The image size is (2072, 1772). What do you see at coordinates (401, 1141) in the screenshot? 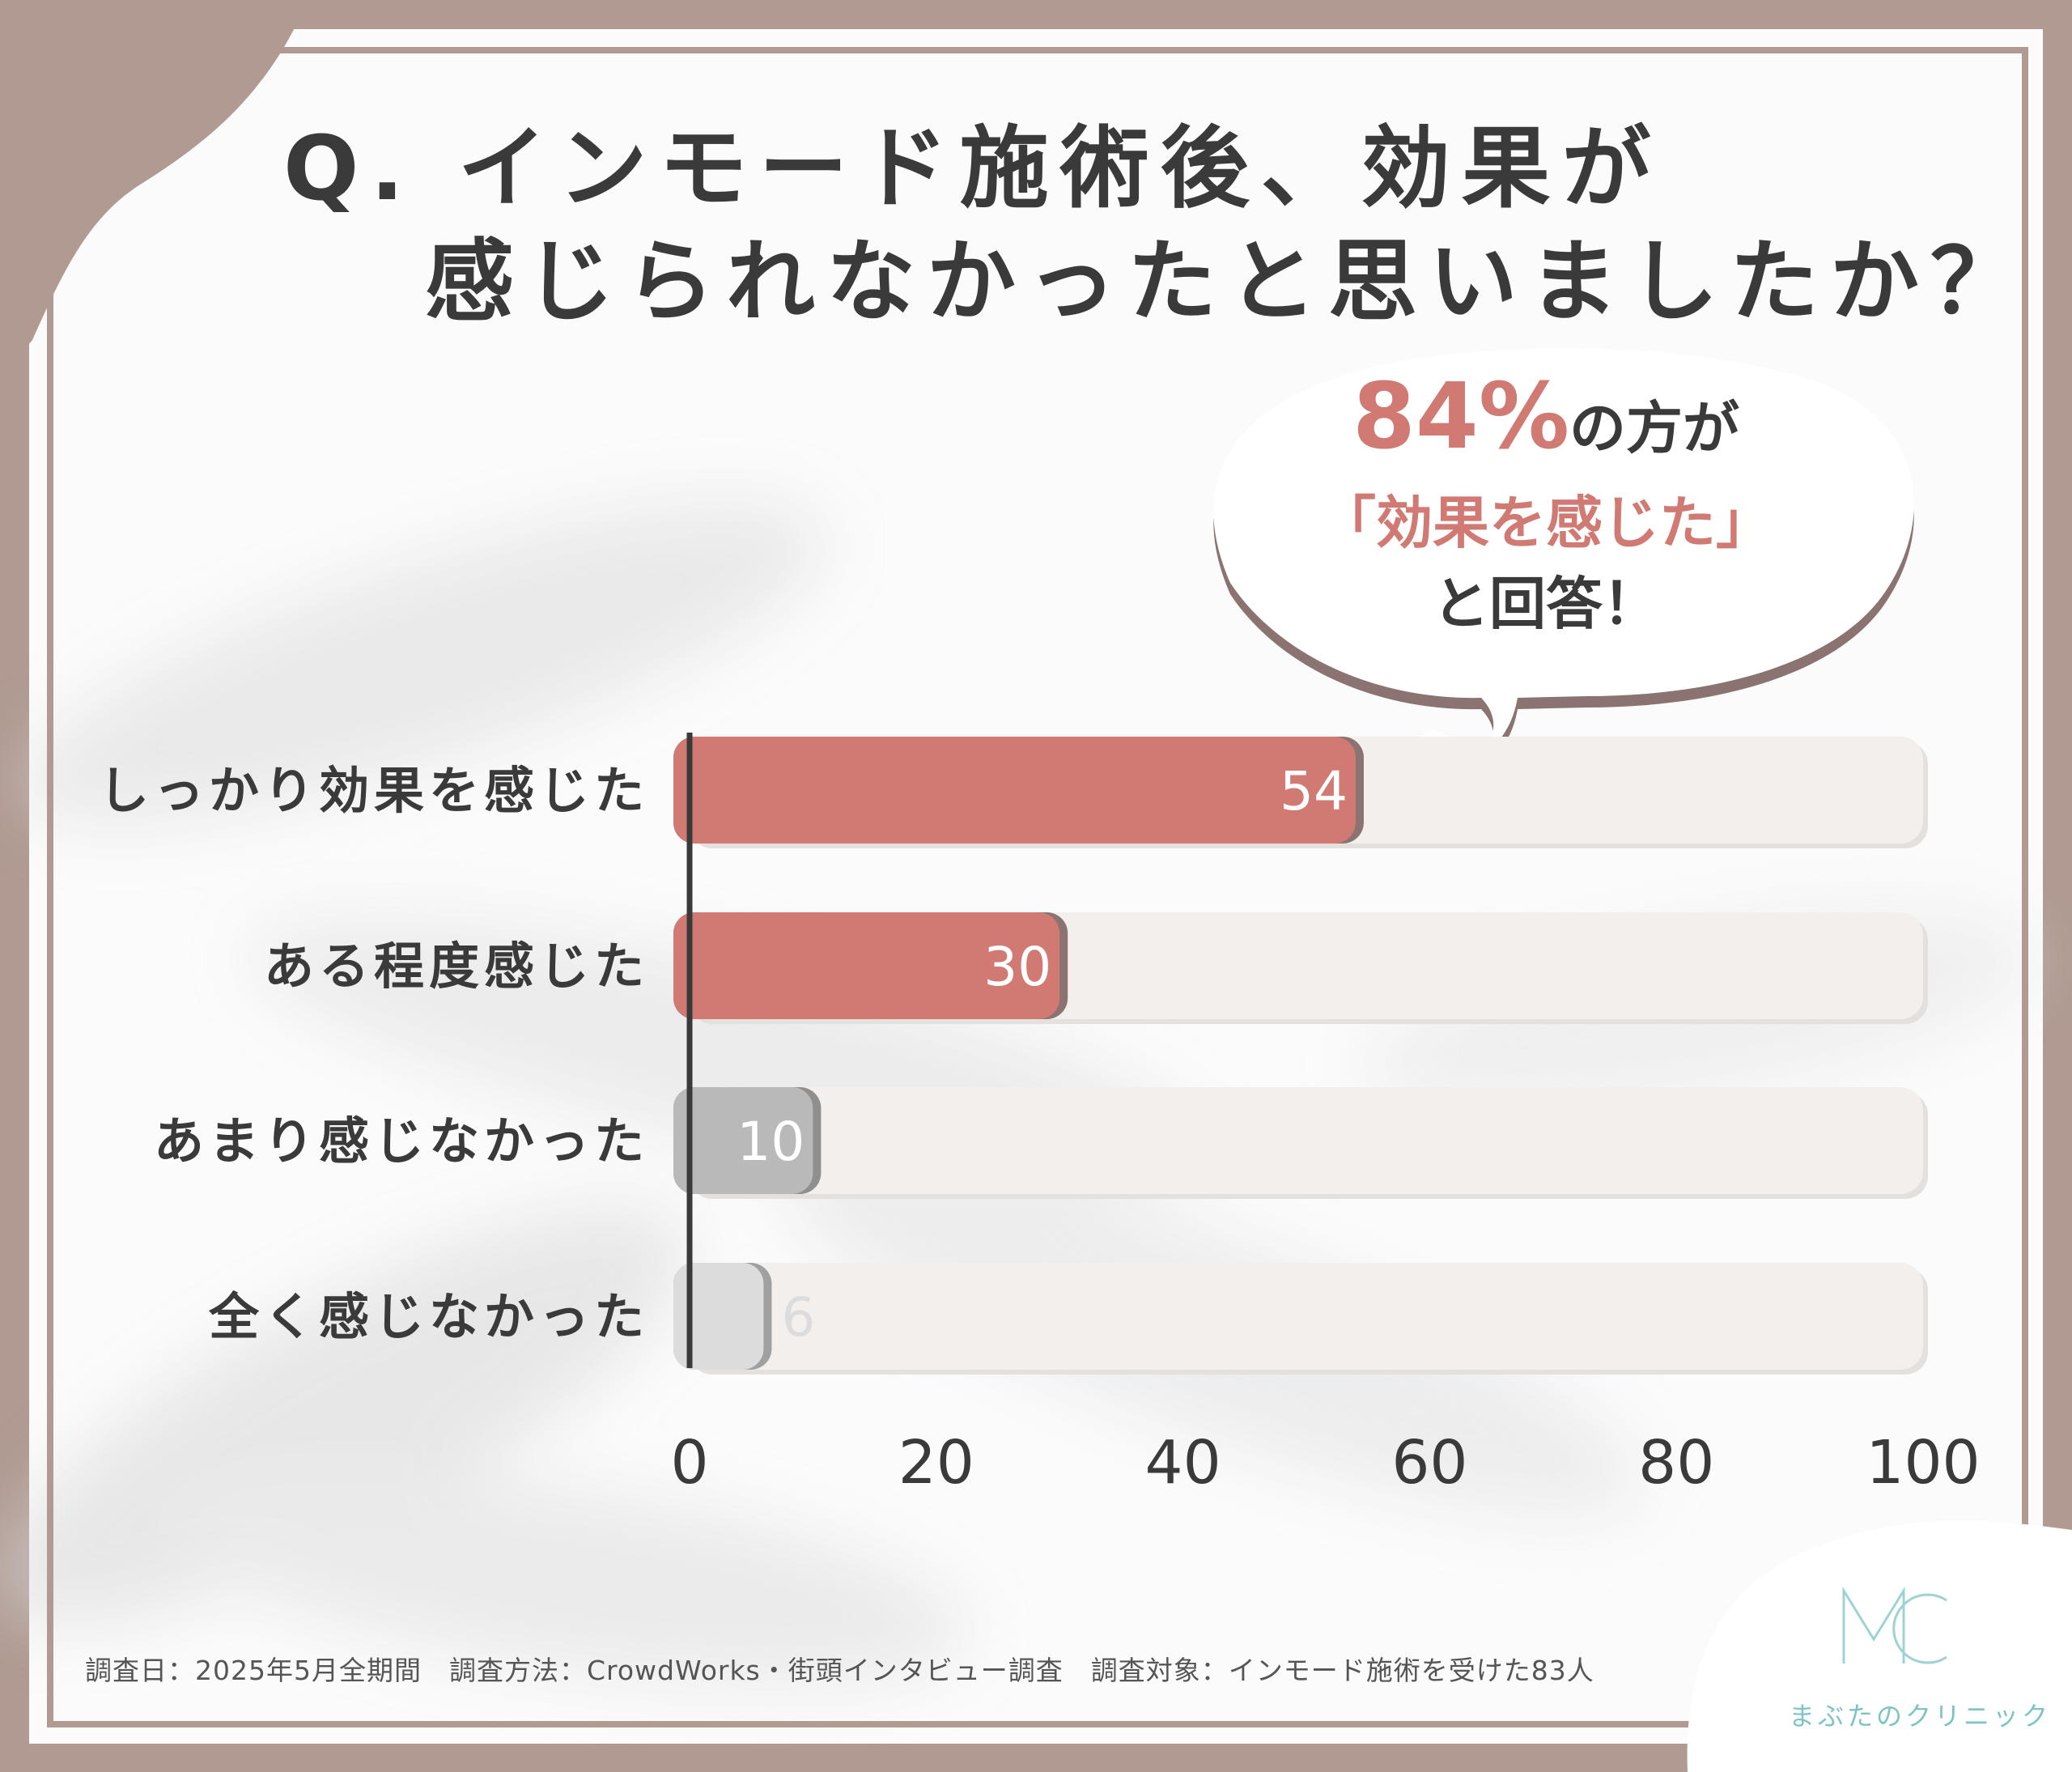
I see `category-label: あまり感じなかった` at bounding box center [401, 1141].